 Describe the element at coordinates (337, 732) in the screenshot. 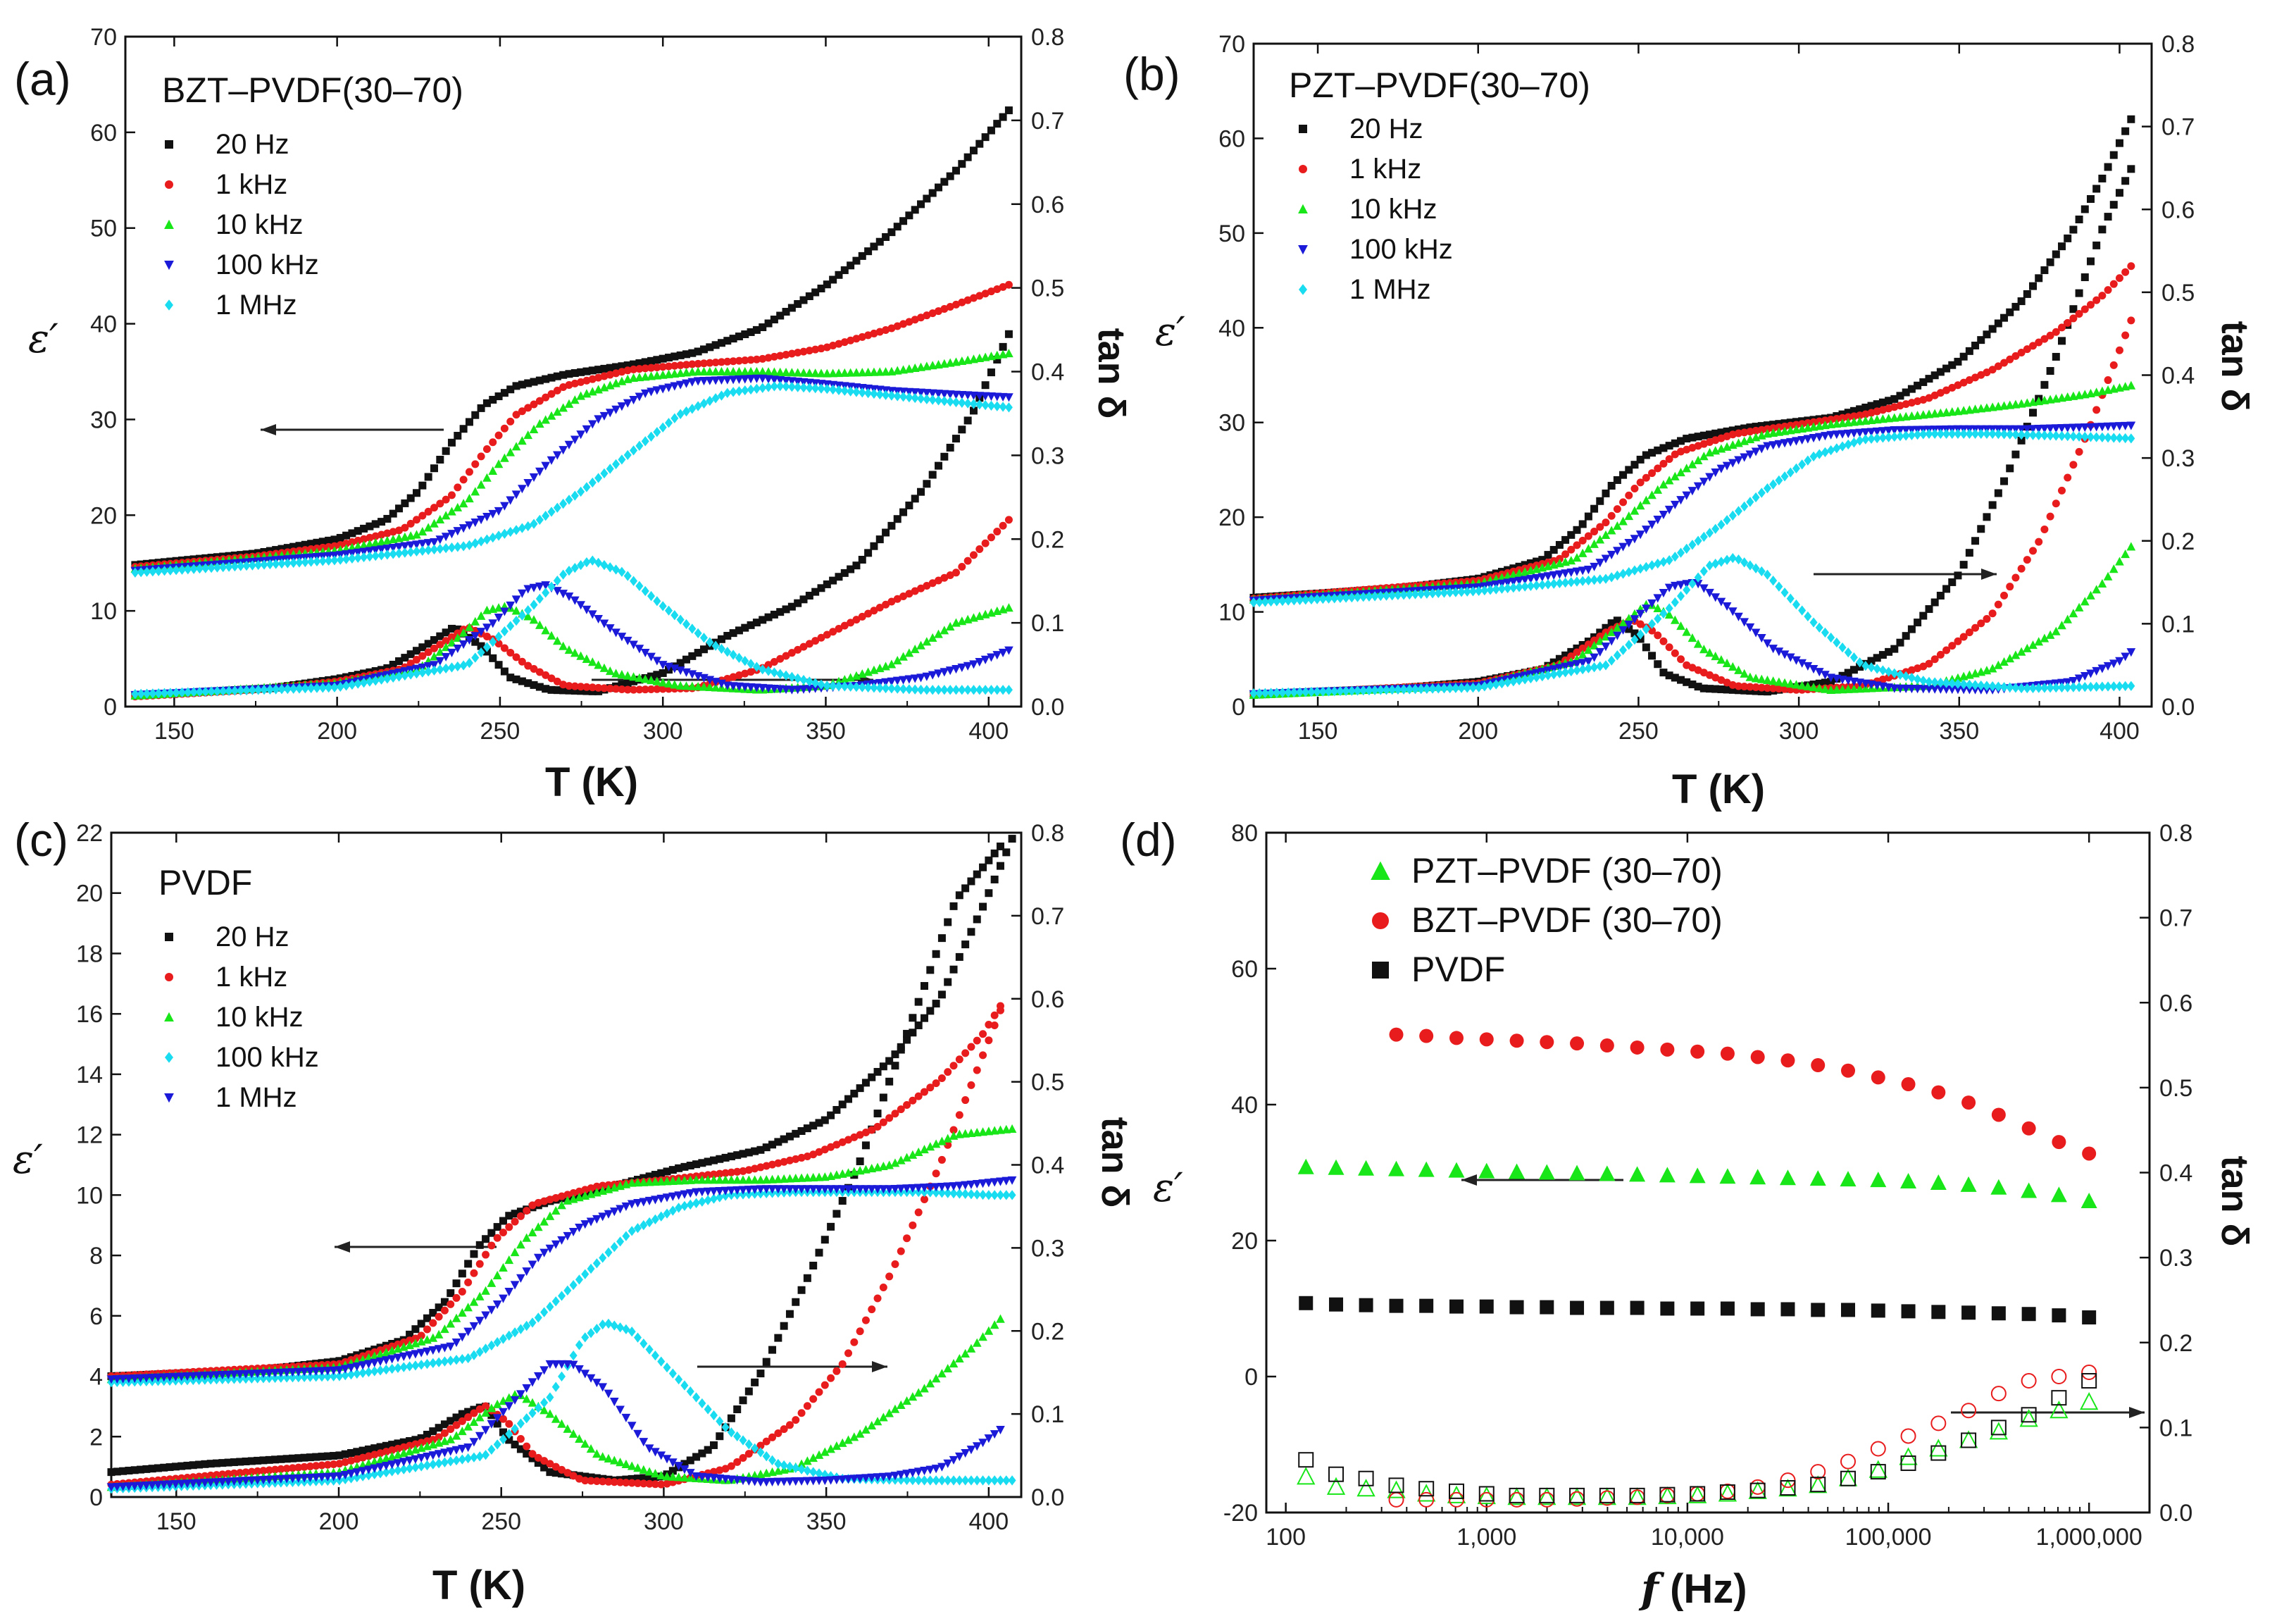

I see `x-tick-label: 200` at that location.